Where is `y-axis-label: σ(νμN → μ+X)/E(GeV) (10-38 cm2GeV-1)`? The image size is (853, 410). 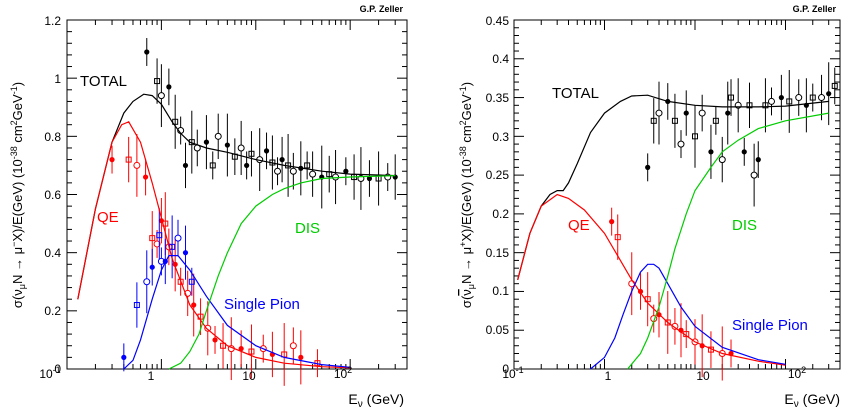
y-axis-label: σ(νμN → μ+X)/E(GeV) (10-38 cm2GeV-1) is located at coordinates (467, 195).